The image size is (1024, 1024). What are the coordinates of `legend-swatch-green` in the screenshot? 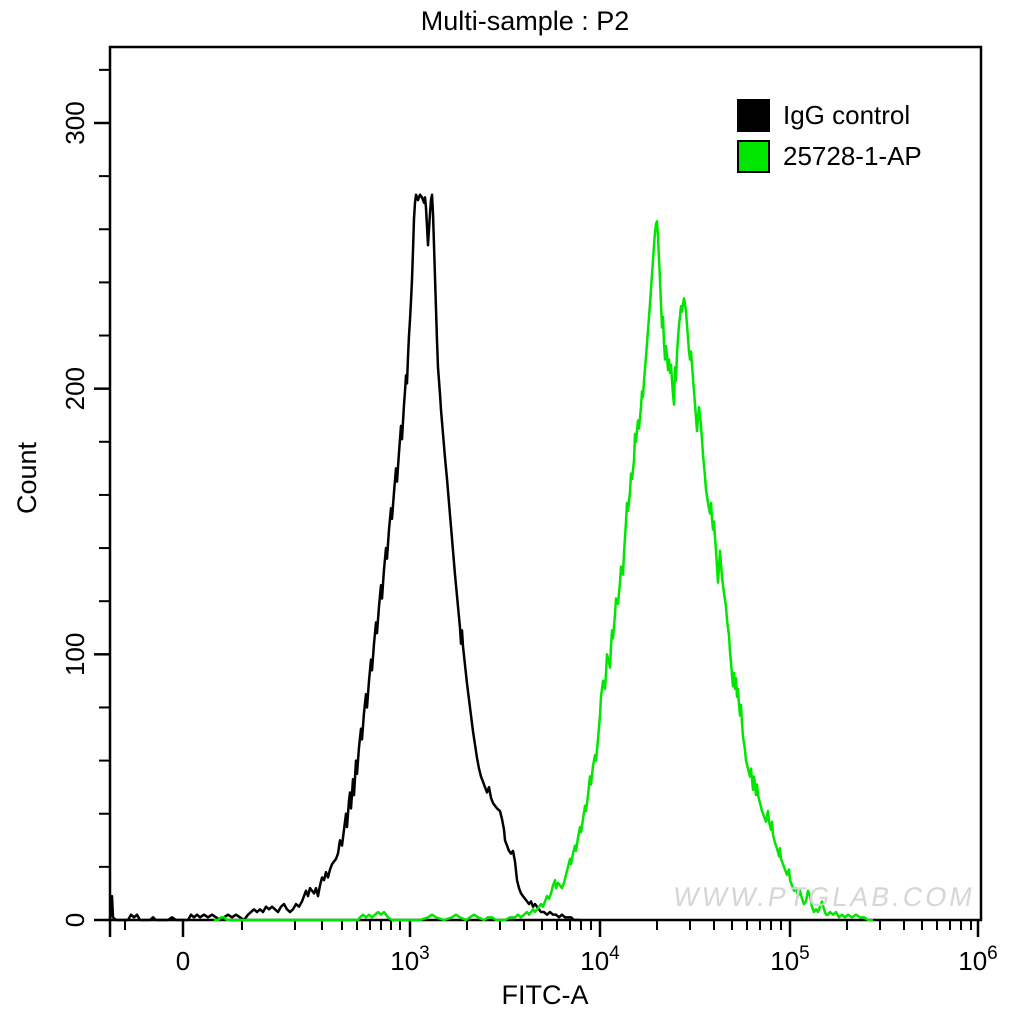 It's located at (753, 156).